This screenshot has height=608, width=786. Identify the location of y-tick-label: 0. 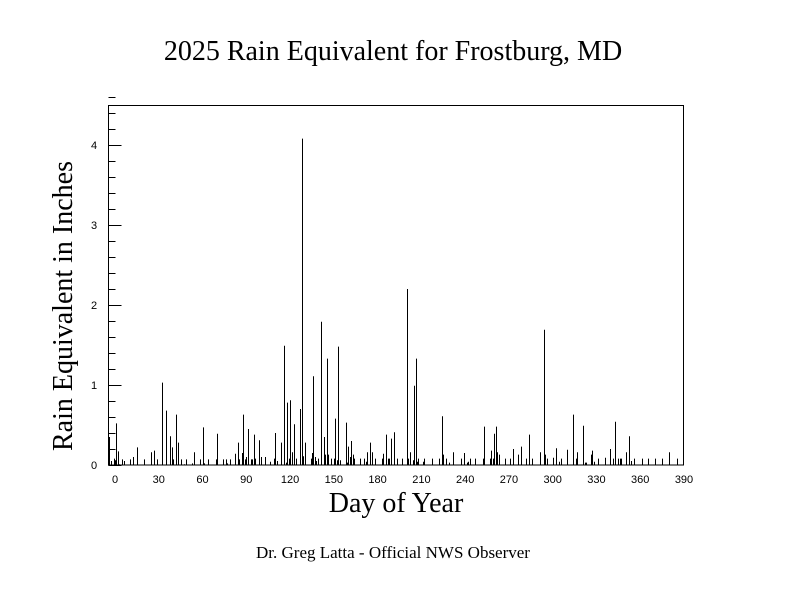
(94, 466).